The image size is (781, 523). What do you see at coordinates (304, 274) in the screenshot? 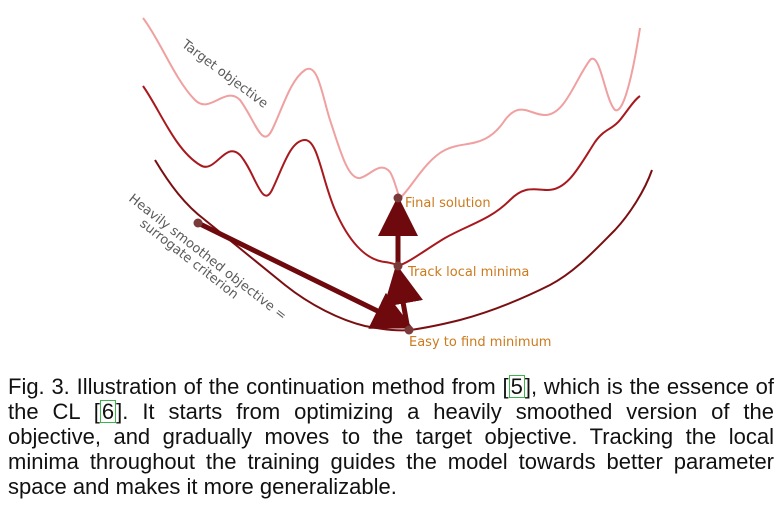
I see `arrow-to-easy-minimum` at bounding box center [304, 274].